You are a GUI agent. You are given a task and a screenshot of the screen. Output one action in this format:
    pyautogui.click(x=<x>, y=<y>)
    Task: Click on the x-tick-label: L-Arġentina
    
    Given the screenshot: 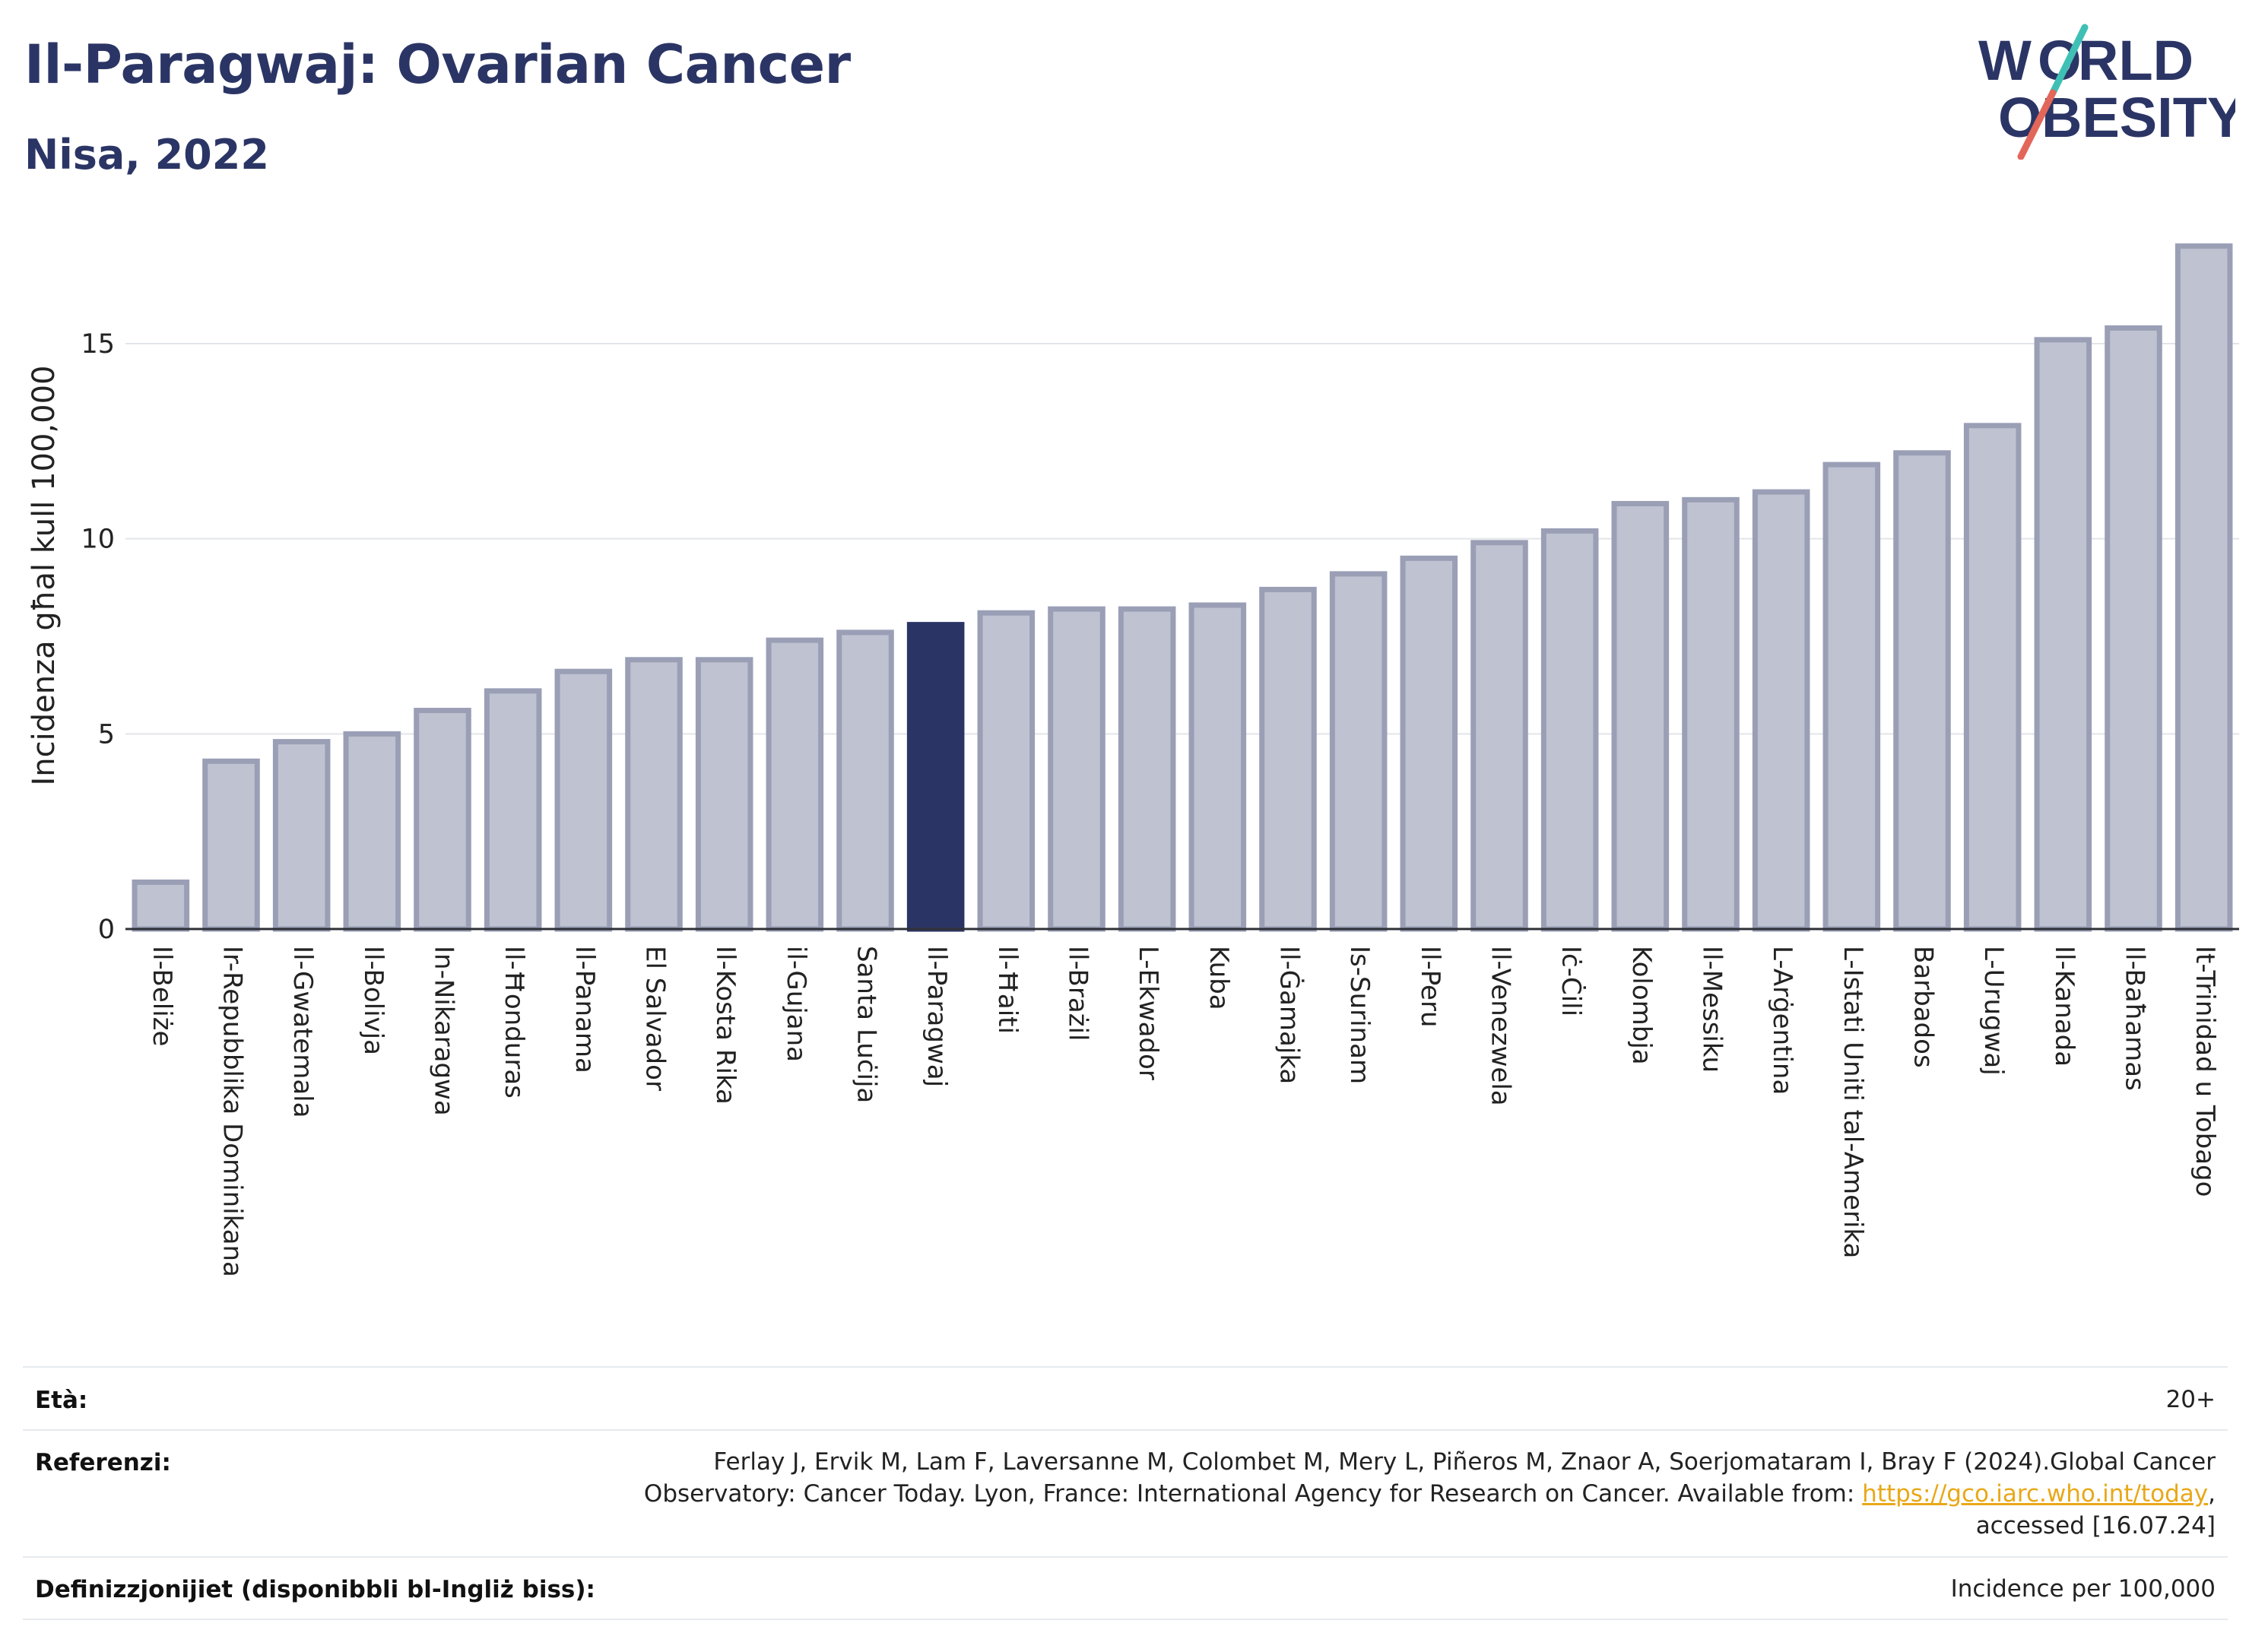 What is the action you would take?
    pyautogui.click(x=1782, y=1020)
    